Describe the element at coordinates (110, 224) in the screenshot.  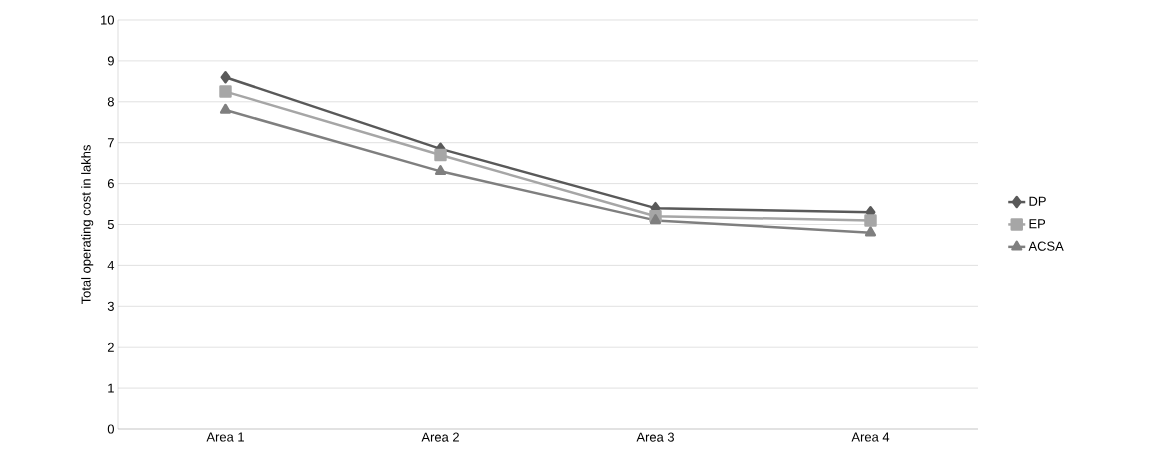
I see `y-tick-label: 5` at that location.